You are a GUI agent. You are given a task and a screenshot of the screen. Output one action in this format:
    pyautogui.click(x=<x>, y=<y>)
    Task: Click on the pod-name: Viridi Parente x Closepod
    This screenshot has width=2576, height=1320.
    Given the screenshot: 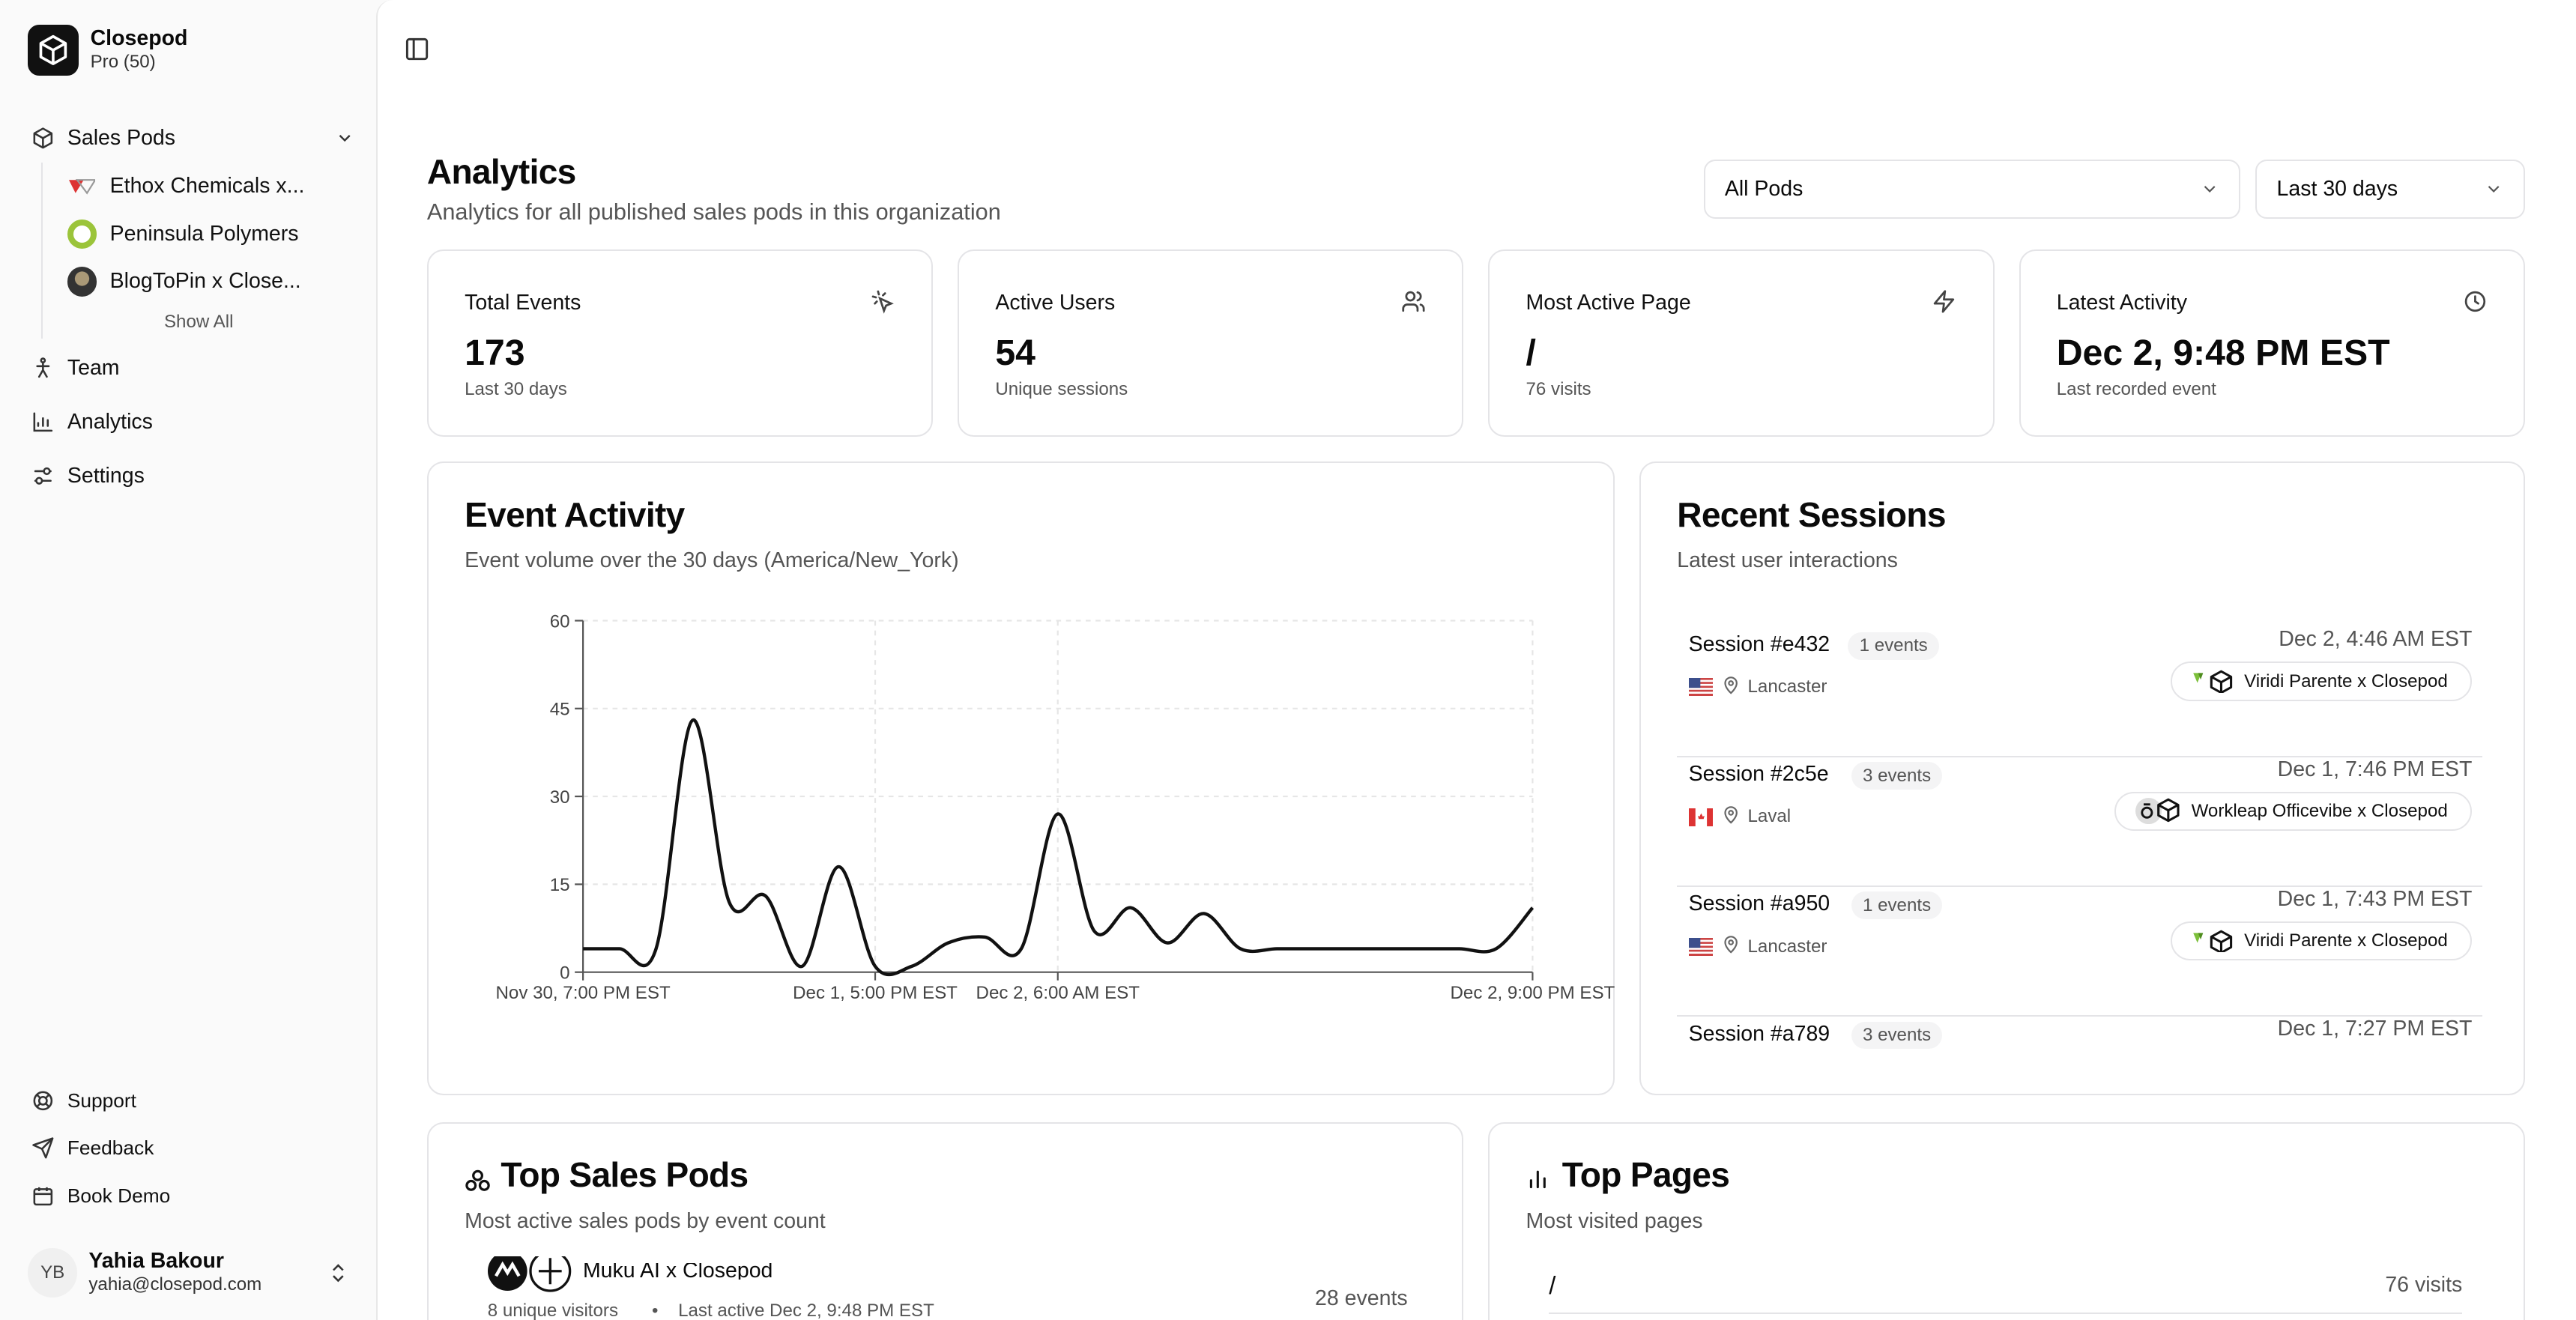 What is the action you would take?
    pyautogui.click(x=2346, y=681)
    